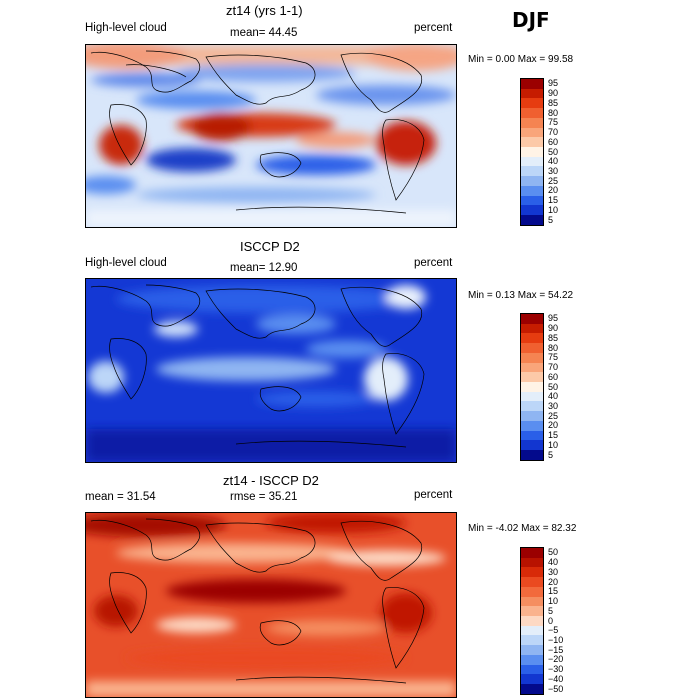  Describe the element at coordinates (522, 528) in the screenshot. I see `panel-3-minmax: Min = -4.02 Max = 82.32` at that location.